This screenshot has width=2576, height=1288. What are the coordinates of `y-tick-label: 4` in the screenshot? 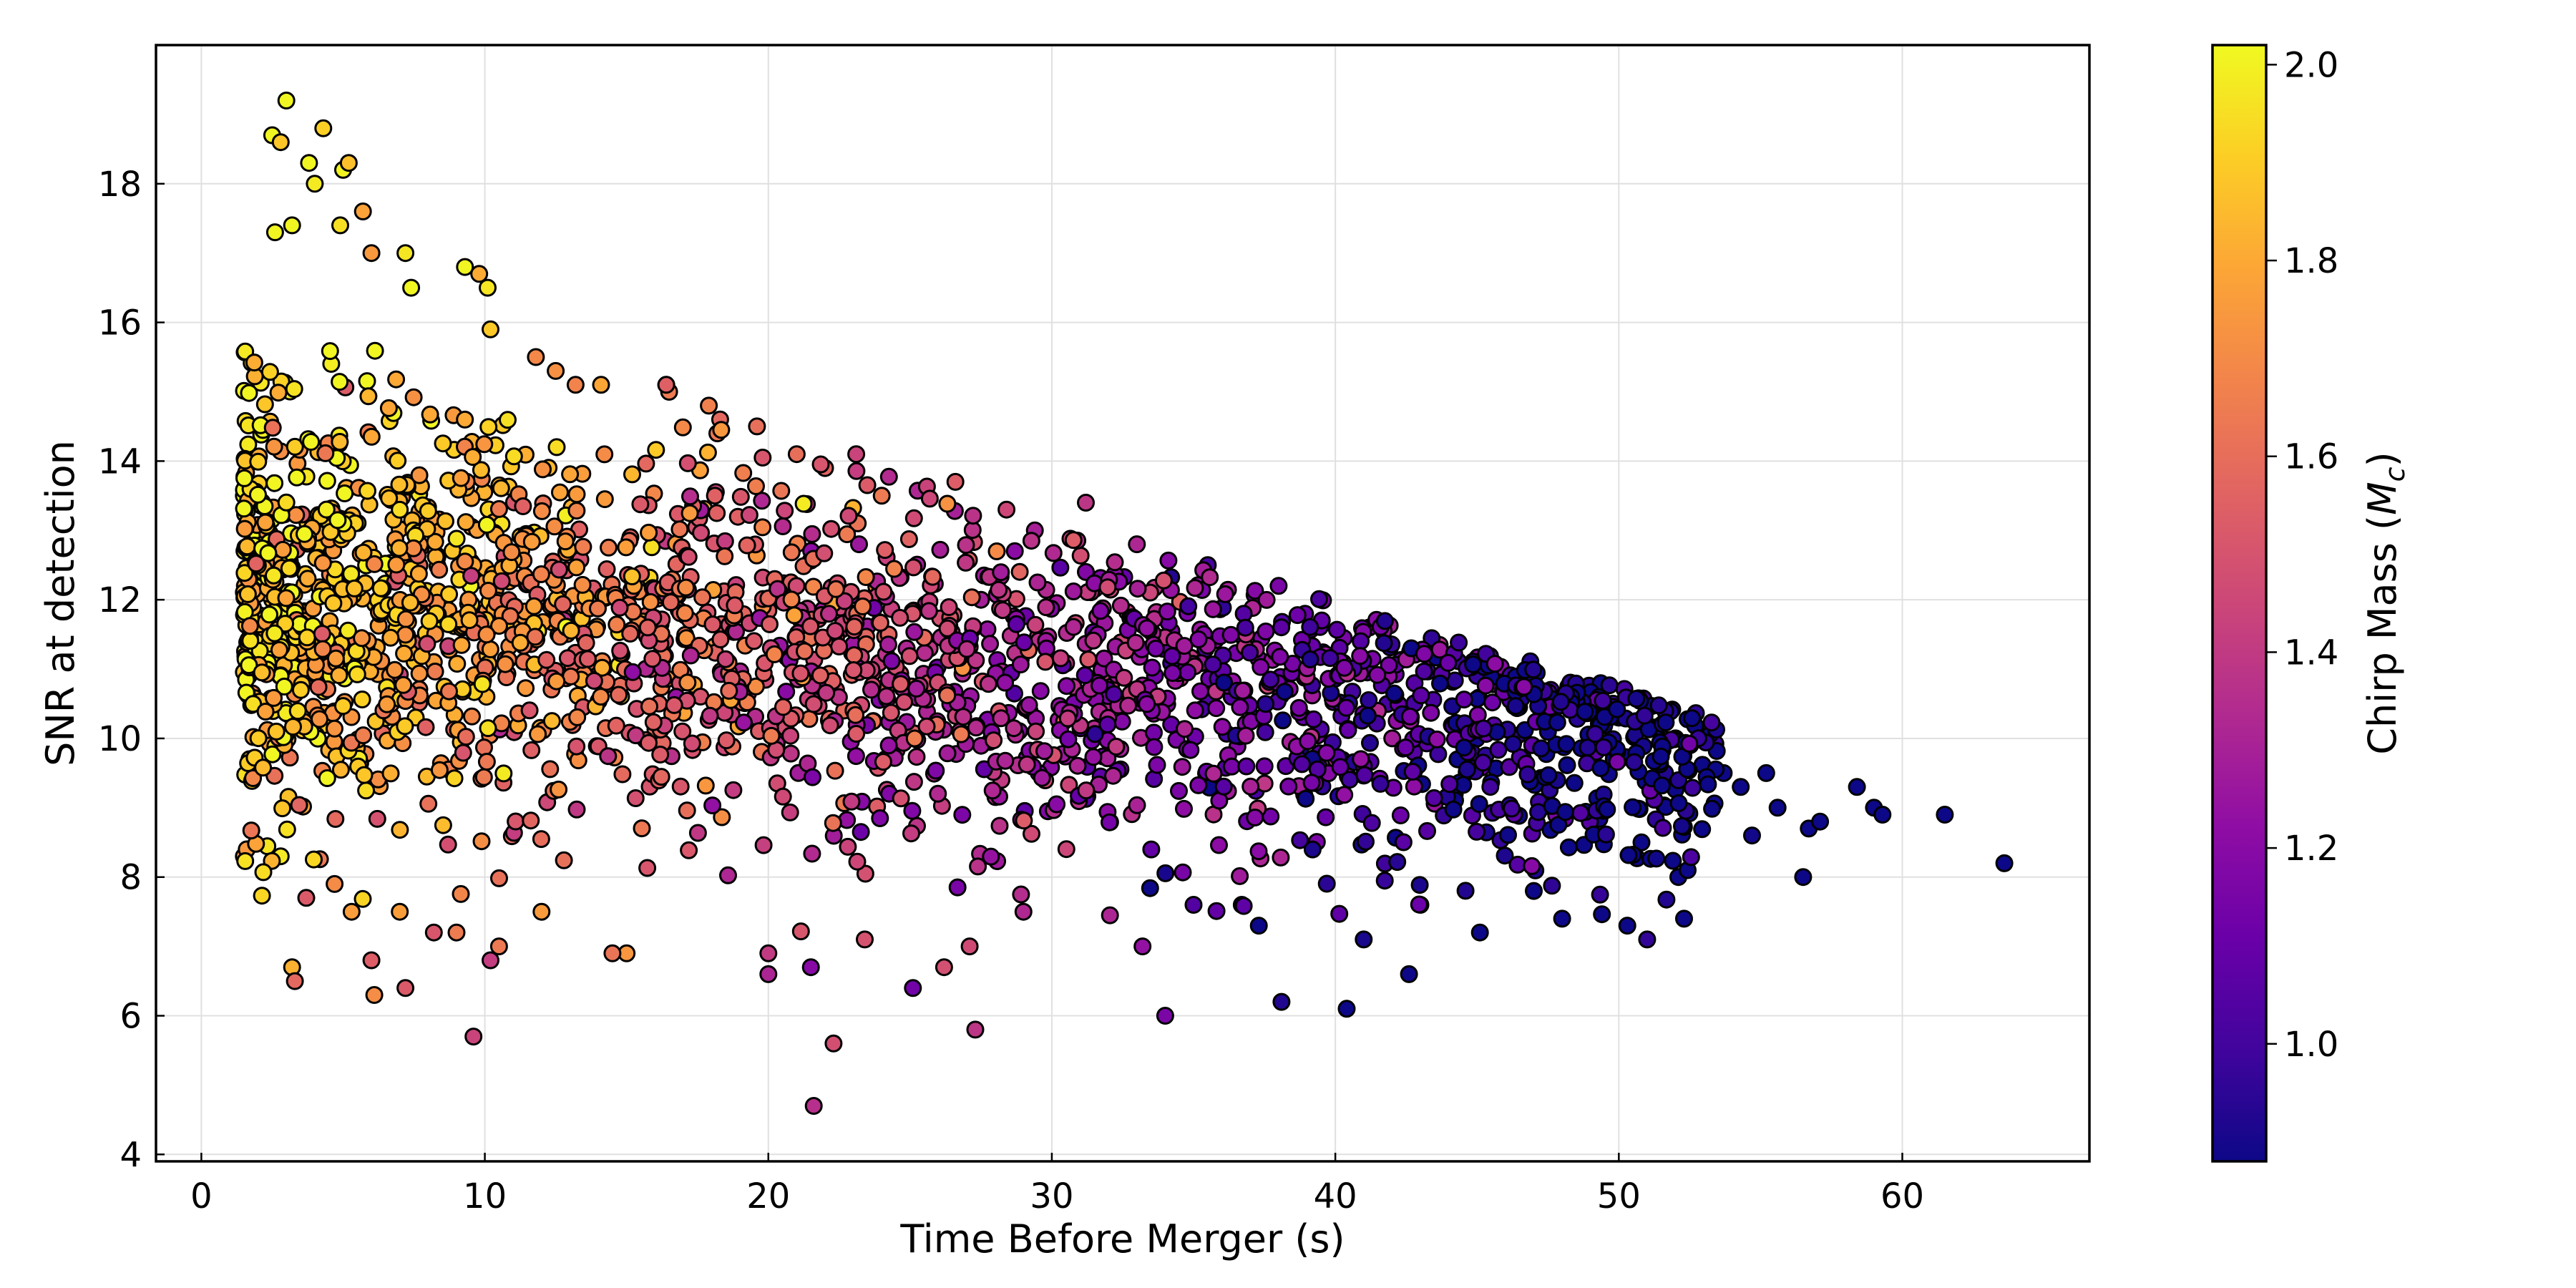 It's located at (130, 1155).